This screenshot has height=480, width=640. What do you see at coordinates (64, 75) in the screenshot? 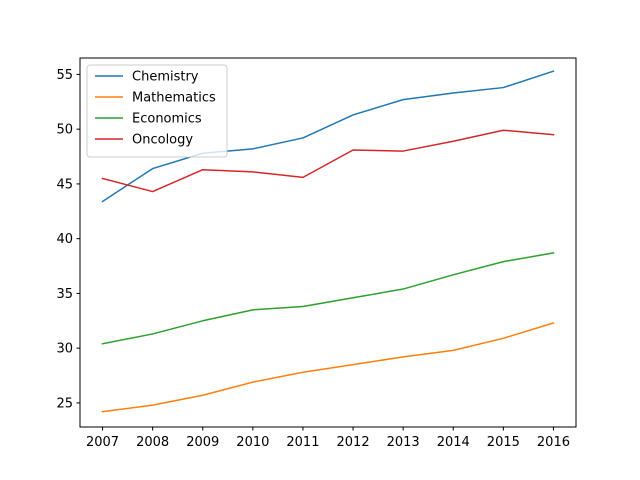
I see `y-tick-label-55: 55` at bounding box center [64, 75].